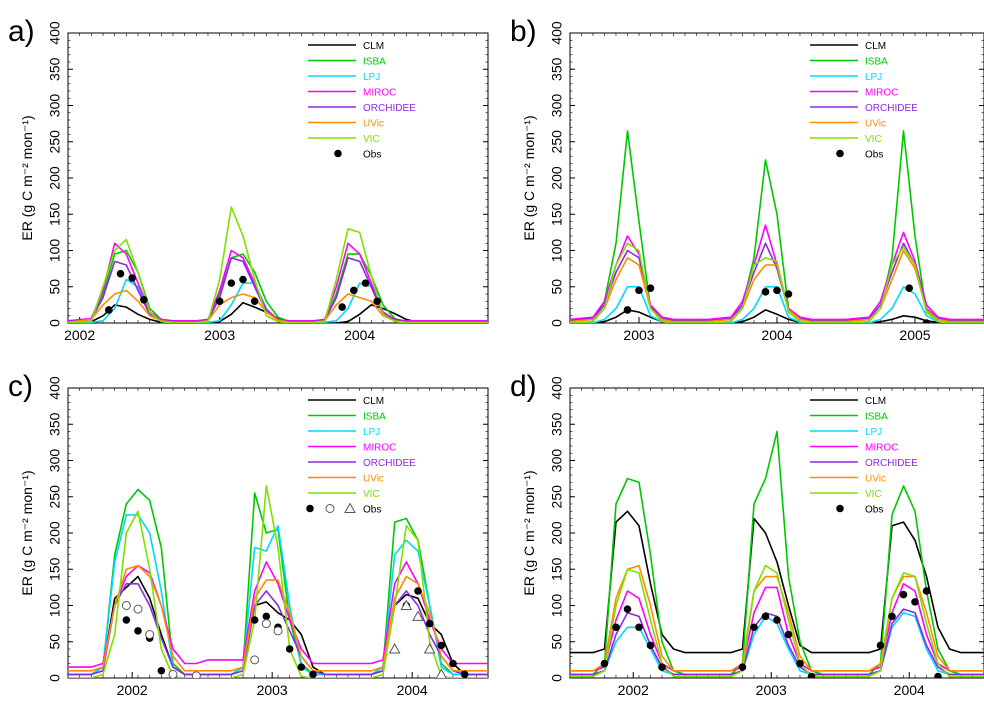 Image resolution: width=984 pixels, height=701 pixels. What do you see at coordinates (278, 286) in the screenshot?
I see `series-line-isba` at bounding box center [278, 286].